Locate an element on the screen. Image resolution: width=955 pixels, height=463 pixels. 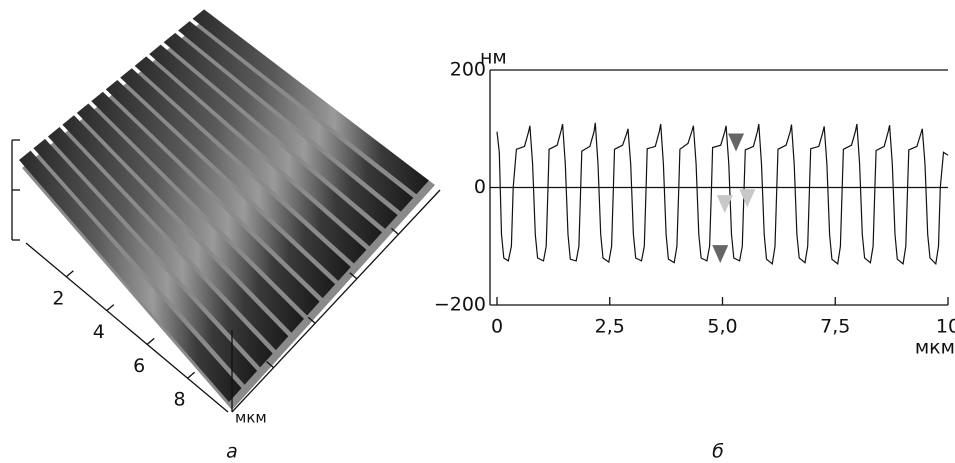
x-tick-label: 7,5 is located at coordinates (835, 327).